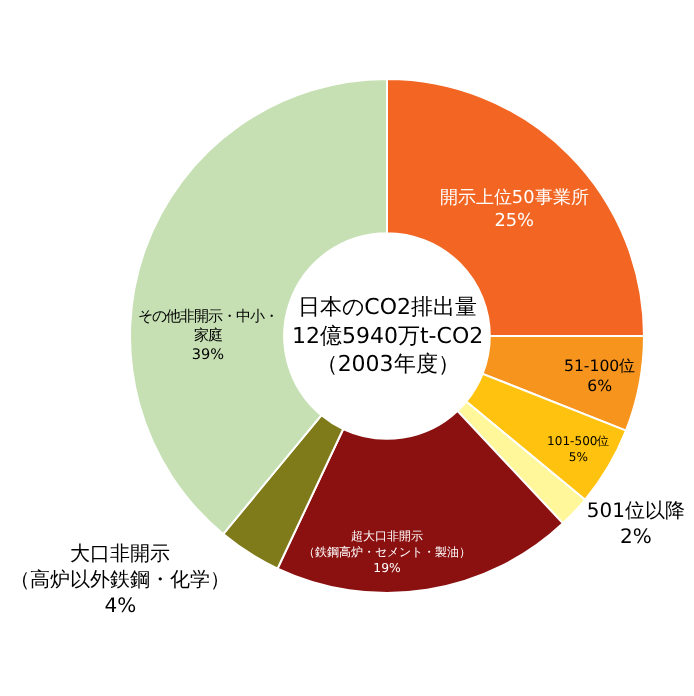 This screenshot has width=694, height=696. I want to click on data-label: 6%, so click(600, 386).